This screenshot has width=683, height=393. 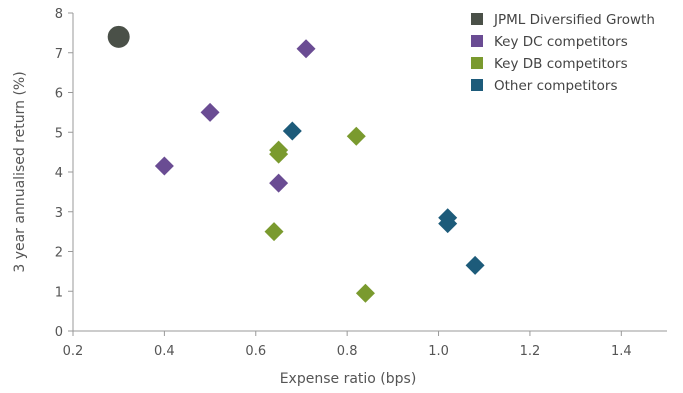 I want to click on x-tick-label: 1.4, so click(x=621, y=351).